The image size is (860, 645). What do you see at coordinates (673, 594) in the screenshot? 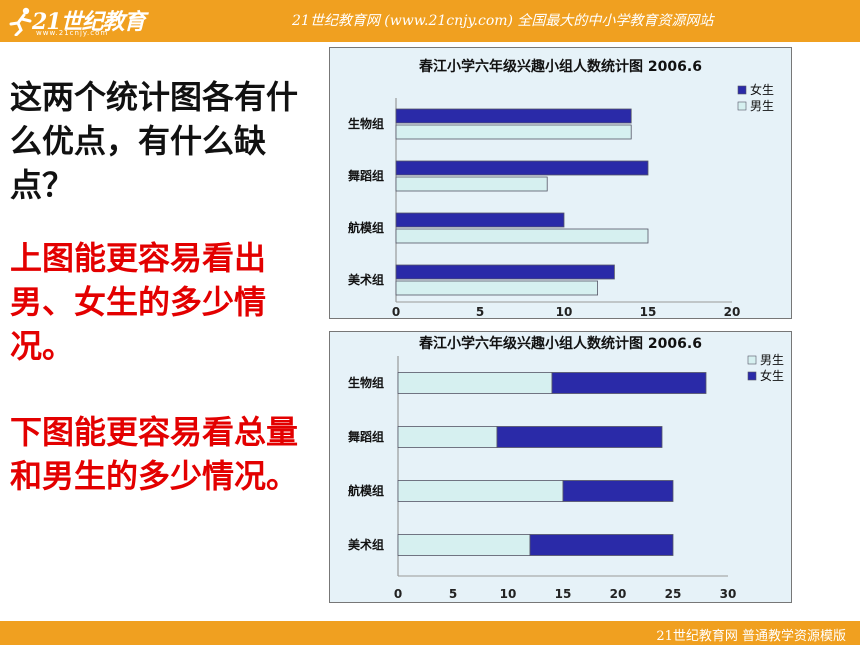
I see `x-tick-label: 25` at bounding box center [673, 594].